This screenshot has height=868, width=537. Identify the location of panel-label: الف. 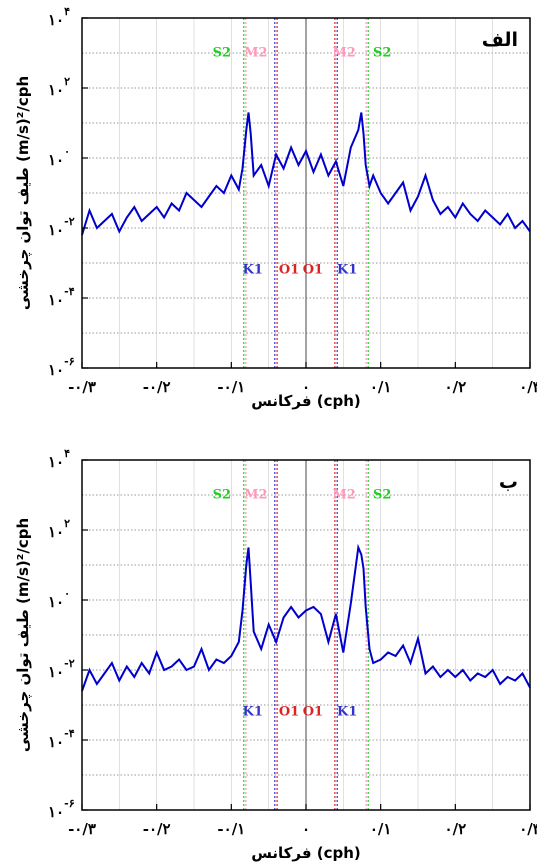
(500, 40).